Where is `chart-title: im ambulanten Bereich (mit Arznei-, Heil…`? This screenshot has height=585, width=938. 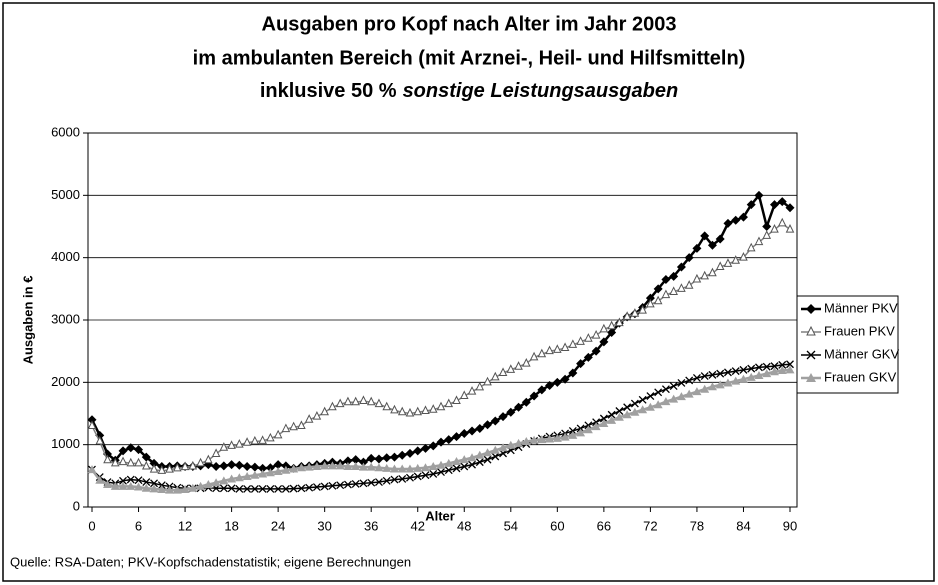 chart-title: im ambulanten Bereich (mit Arznei-, Heil… is located at coordinates (469, 58).